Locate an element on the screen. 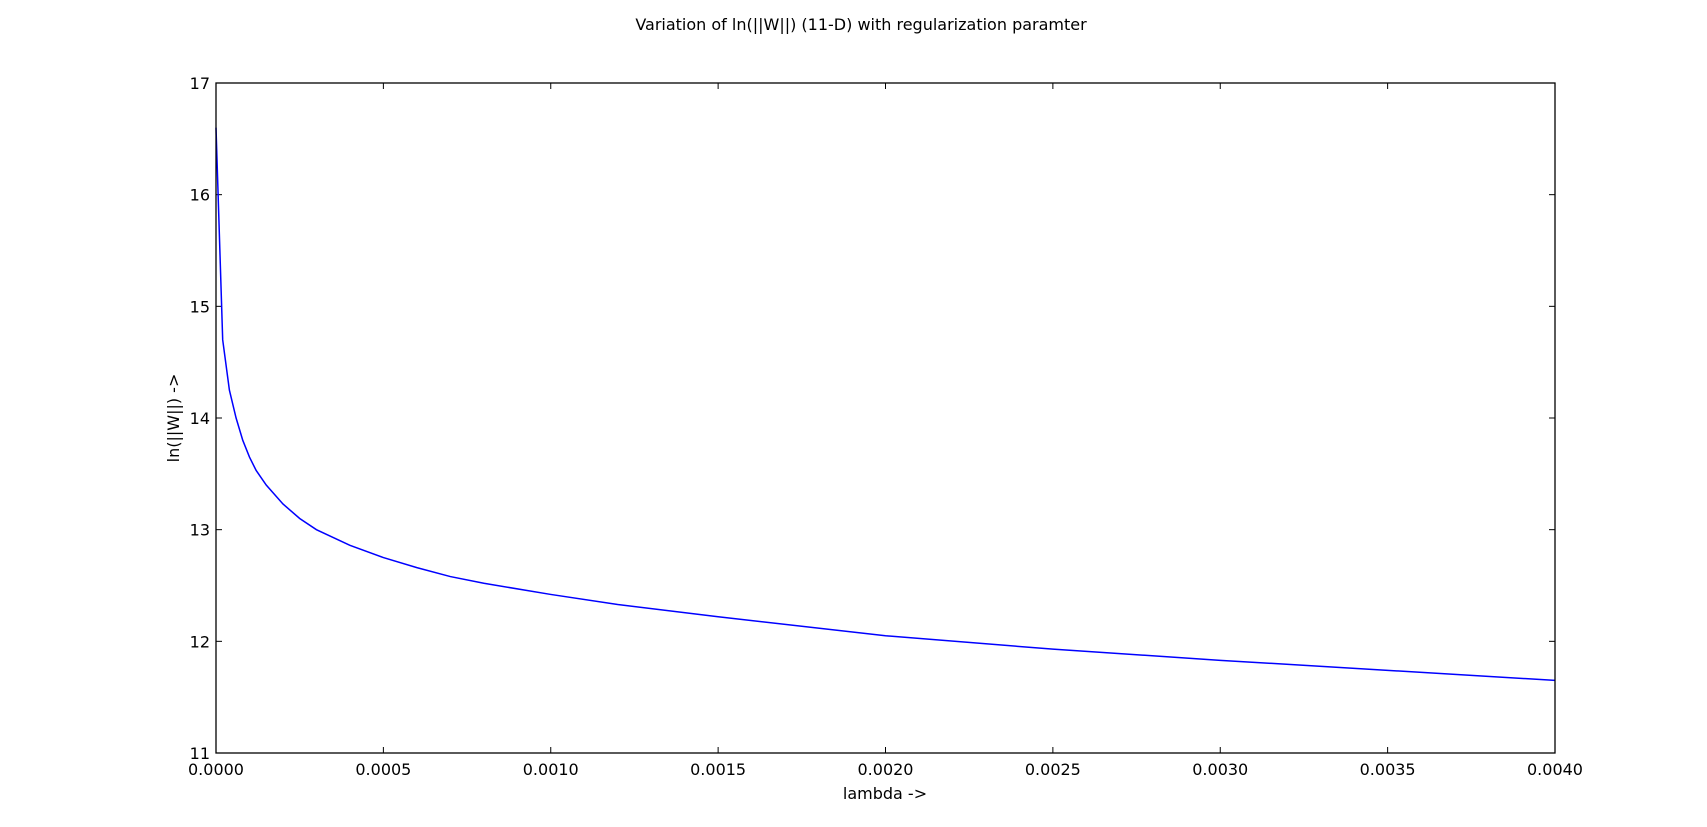 This screenshot has width=1707, height=827. y-tick-label: 17 is located at coordinates (200, 83).